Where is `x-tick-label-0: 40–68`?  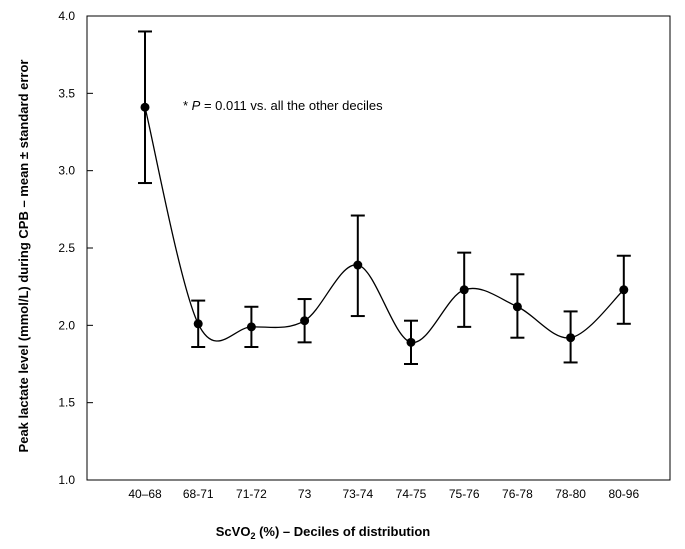 x-tick-label-0: 40–68 is located at coordinates (145, 494).